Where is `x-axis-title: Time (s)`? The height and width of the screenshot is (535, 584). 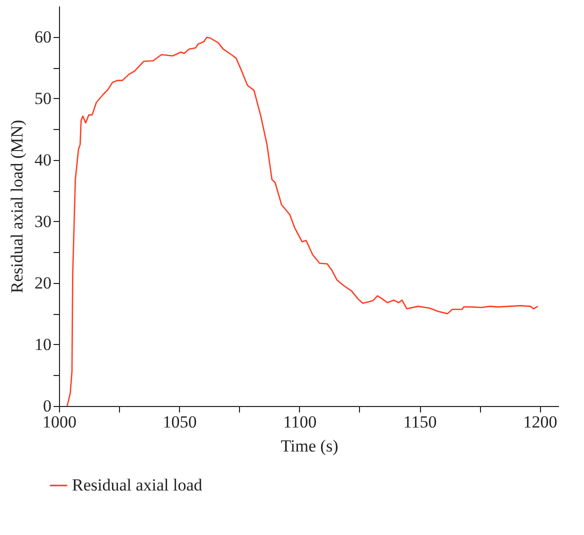
x-axis-title: Time (s) is located at coordinates (309, 446).